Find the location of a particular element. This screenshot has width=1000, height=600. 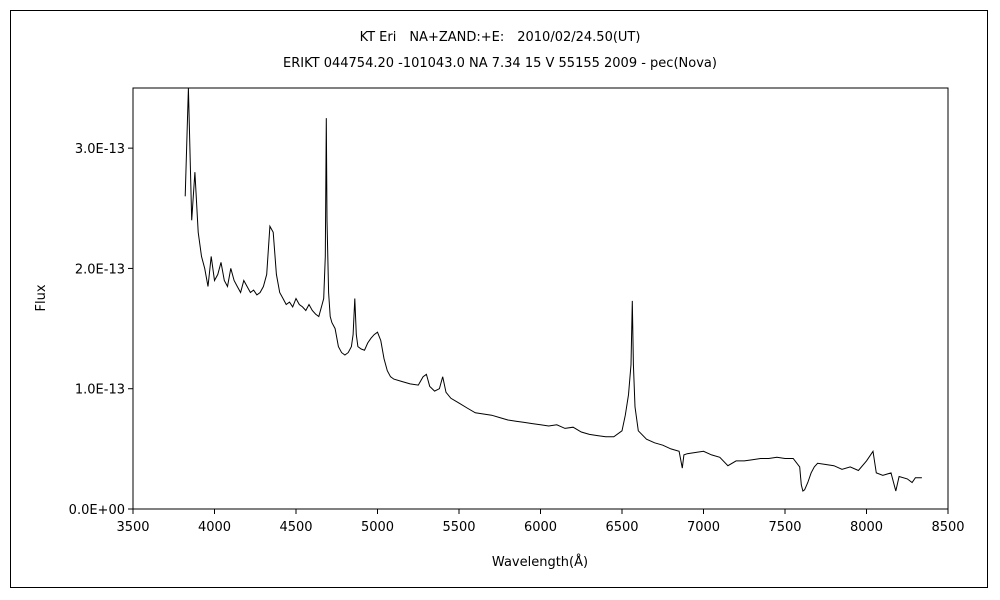

x-tick-label: 3500 is located at coordinates (132, 527).